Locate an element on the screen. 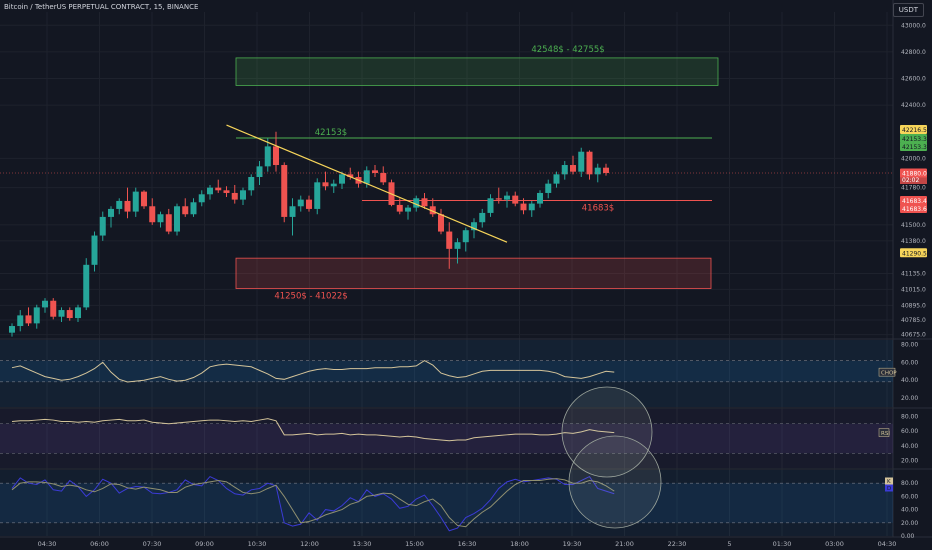 The height and width of the screenshot is (550, 932). y-tick-label: 41135.0 is located at coordinates (913, 273).